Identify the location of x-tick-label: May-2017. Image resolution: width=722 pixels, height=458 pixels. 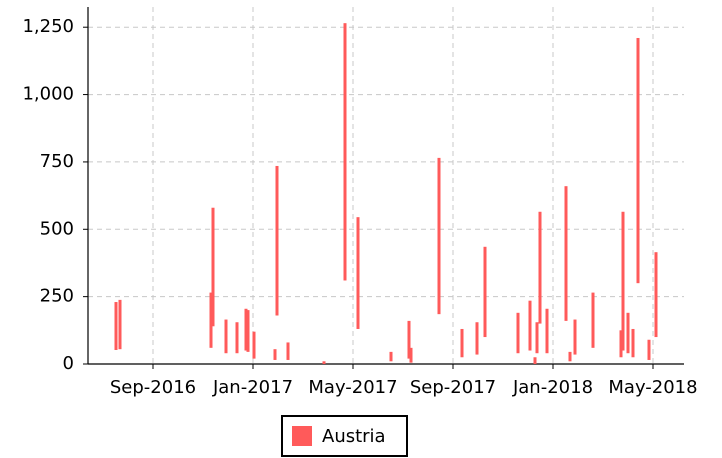
(352, 387).